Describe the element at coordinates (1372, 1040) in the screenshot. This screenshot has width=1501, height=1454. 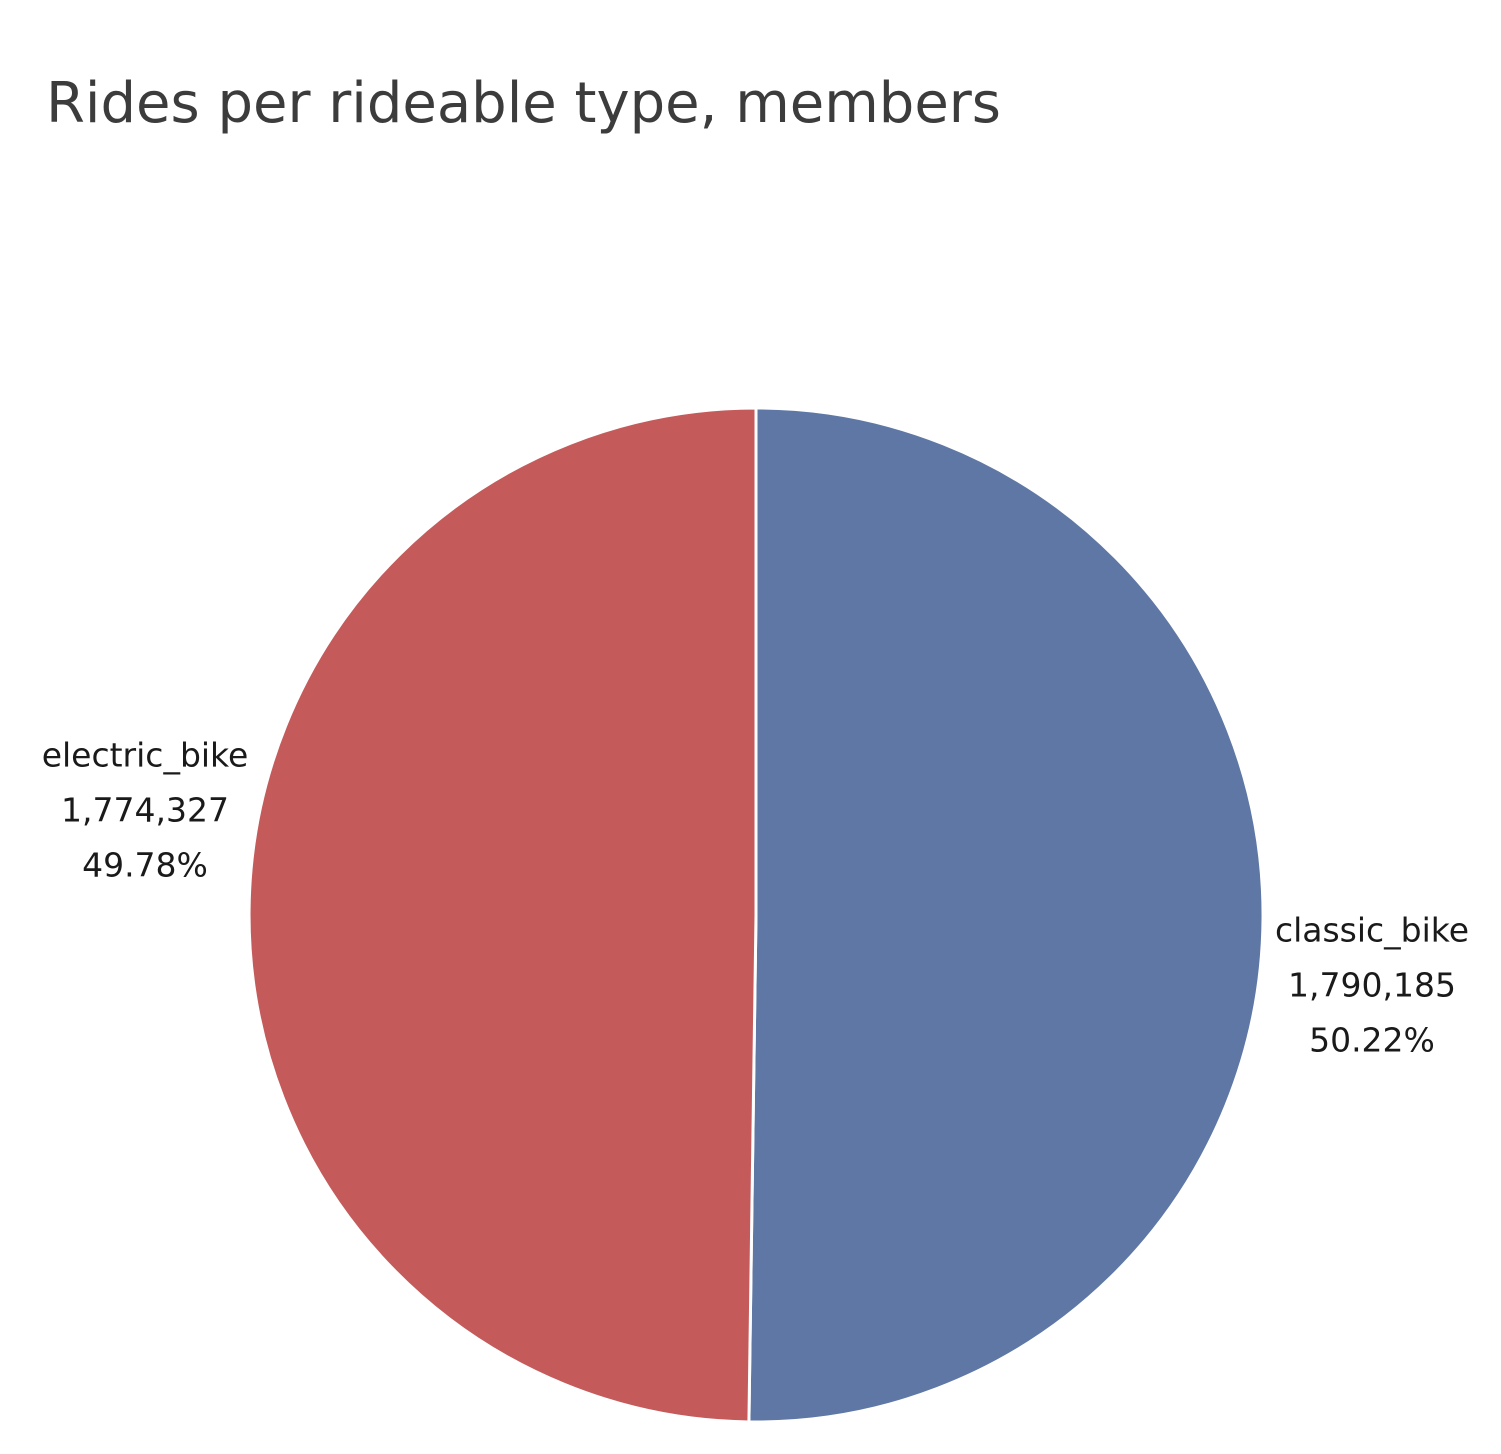
I see `classic-bike-label-percent: 50.22%` at that location.